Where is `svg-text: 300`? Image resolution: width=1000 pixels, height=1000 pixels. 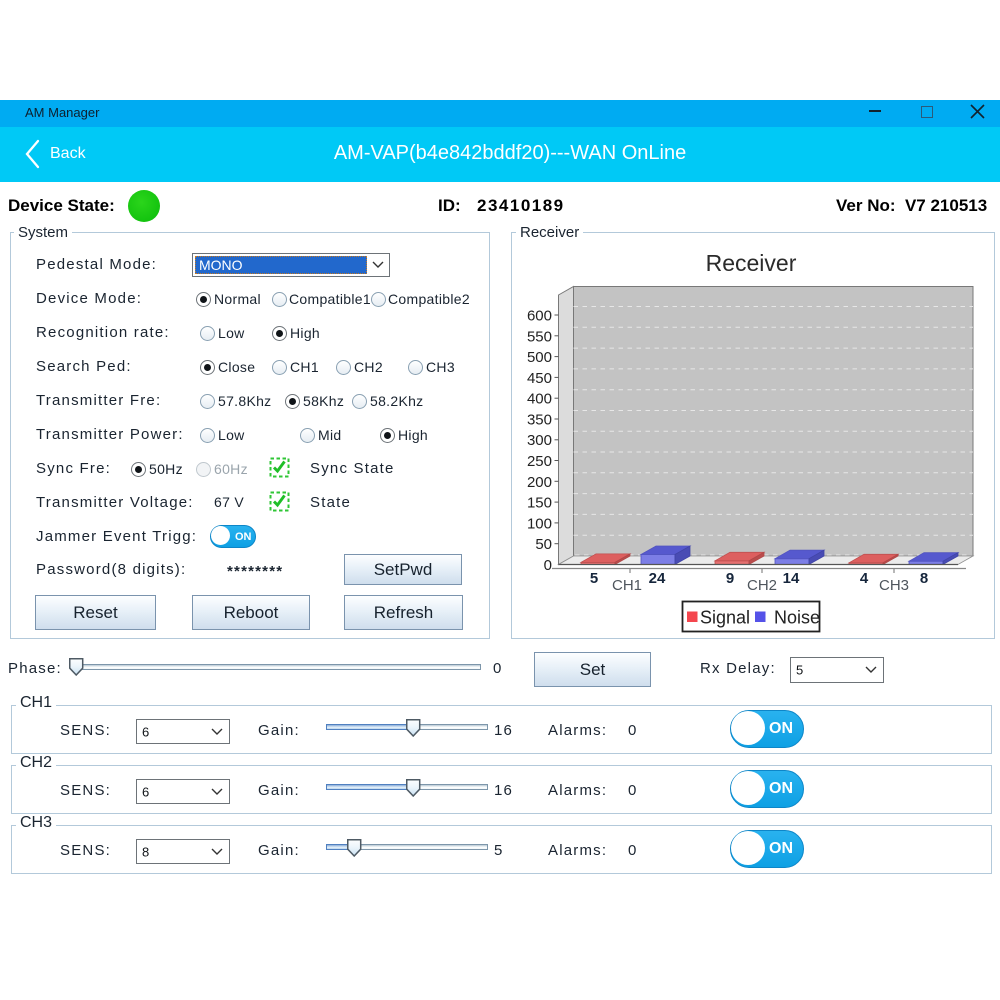 svg-text: 300 is located at coordinates (539, 440).